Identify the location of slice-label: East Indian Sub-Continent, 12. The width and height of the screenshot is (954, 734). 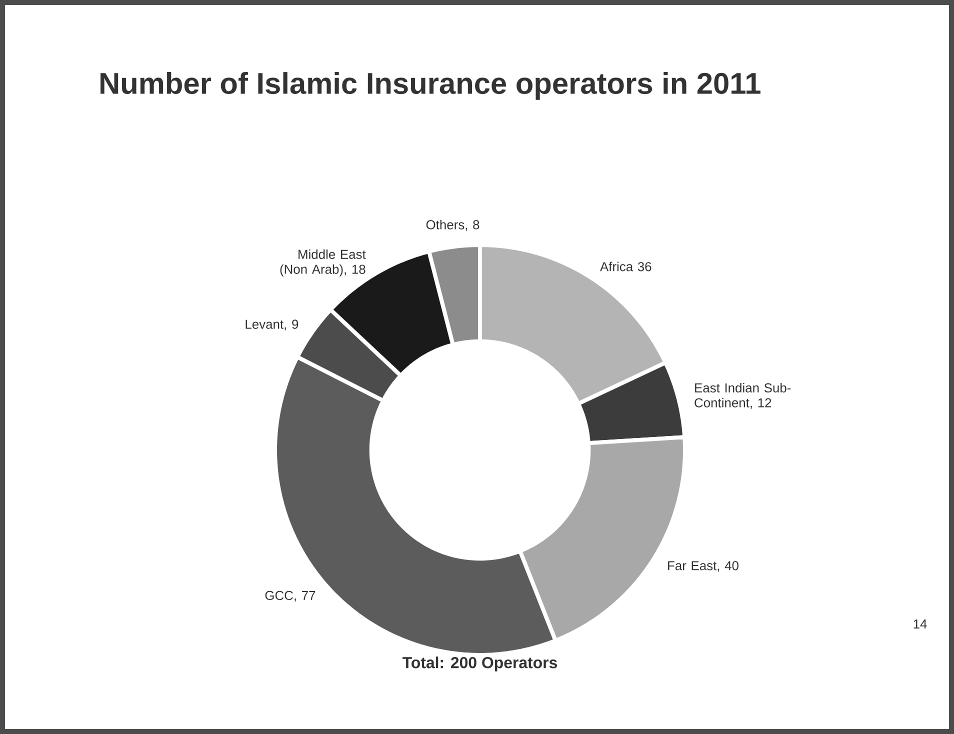
(742, 395).